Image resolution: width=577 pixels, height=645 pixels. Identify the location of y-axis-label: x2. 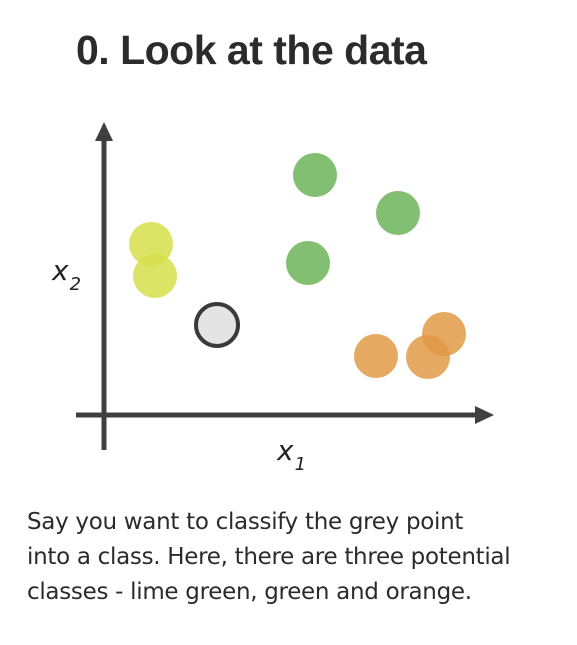
(66, 274).